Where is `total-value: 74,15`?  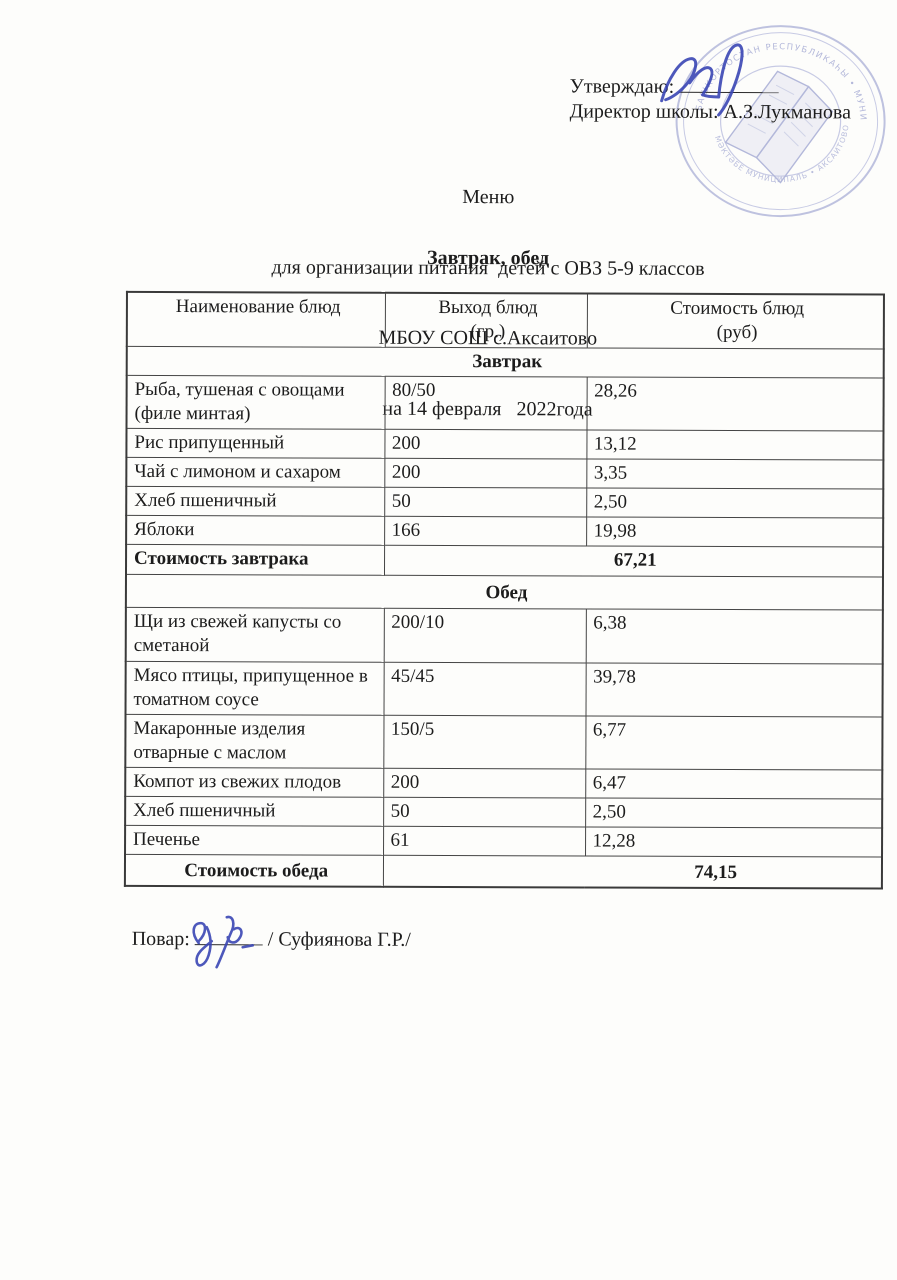
total-value: 74,15 is located at coordinates (632, 871).